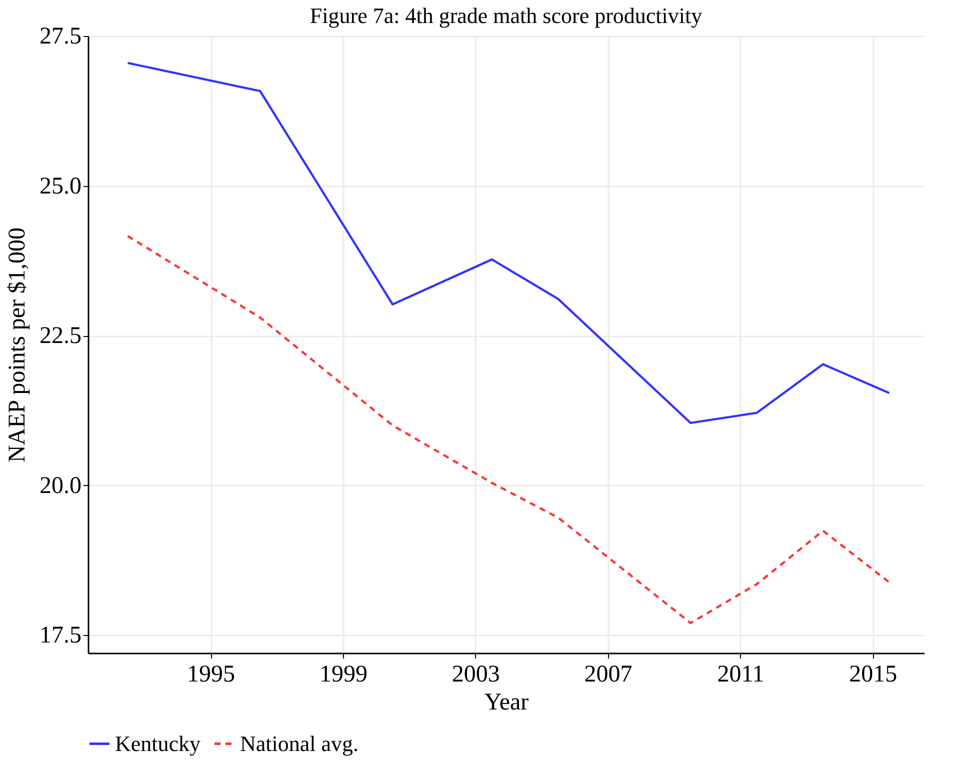 The width and height of the screenshot is (960, 782). Describe the element at coordinates (740, 675) in the screenshot. I see `x-tick-label: 2011` at that location.